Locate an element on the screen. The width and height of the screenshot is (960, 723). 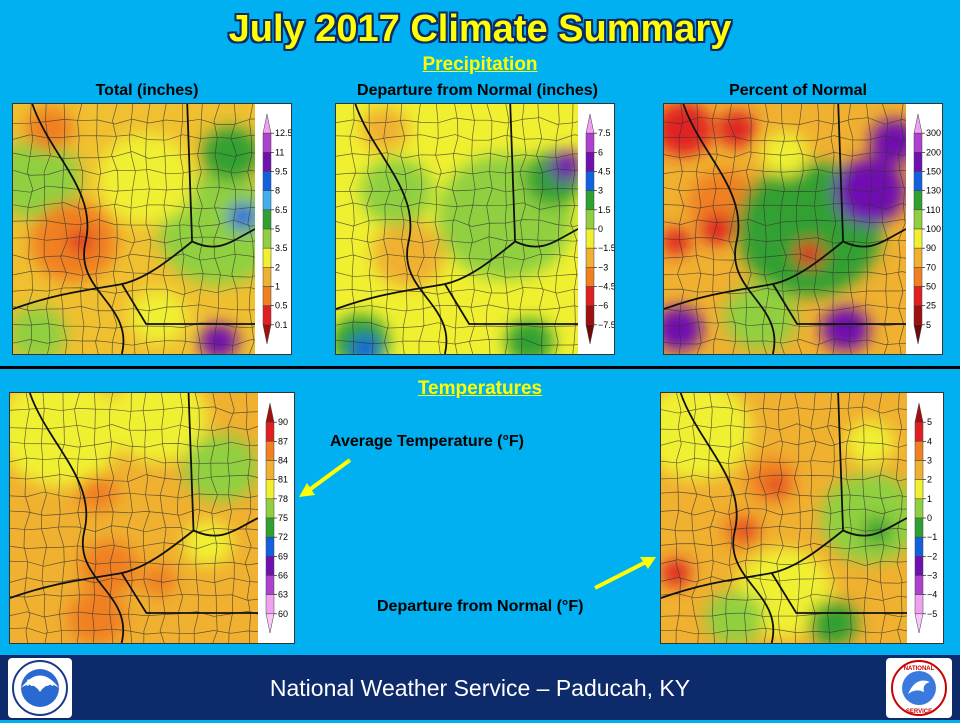
legend-tick-label: 90 is located at coordinates (931, 248).